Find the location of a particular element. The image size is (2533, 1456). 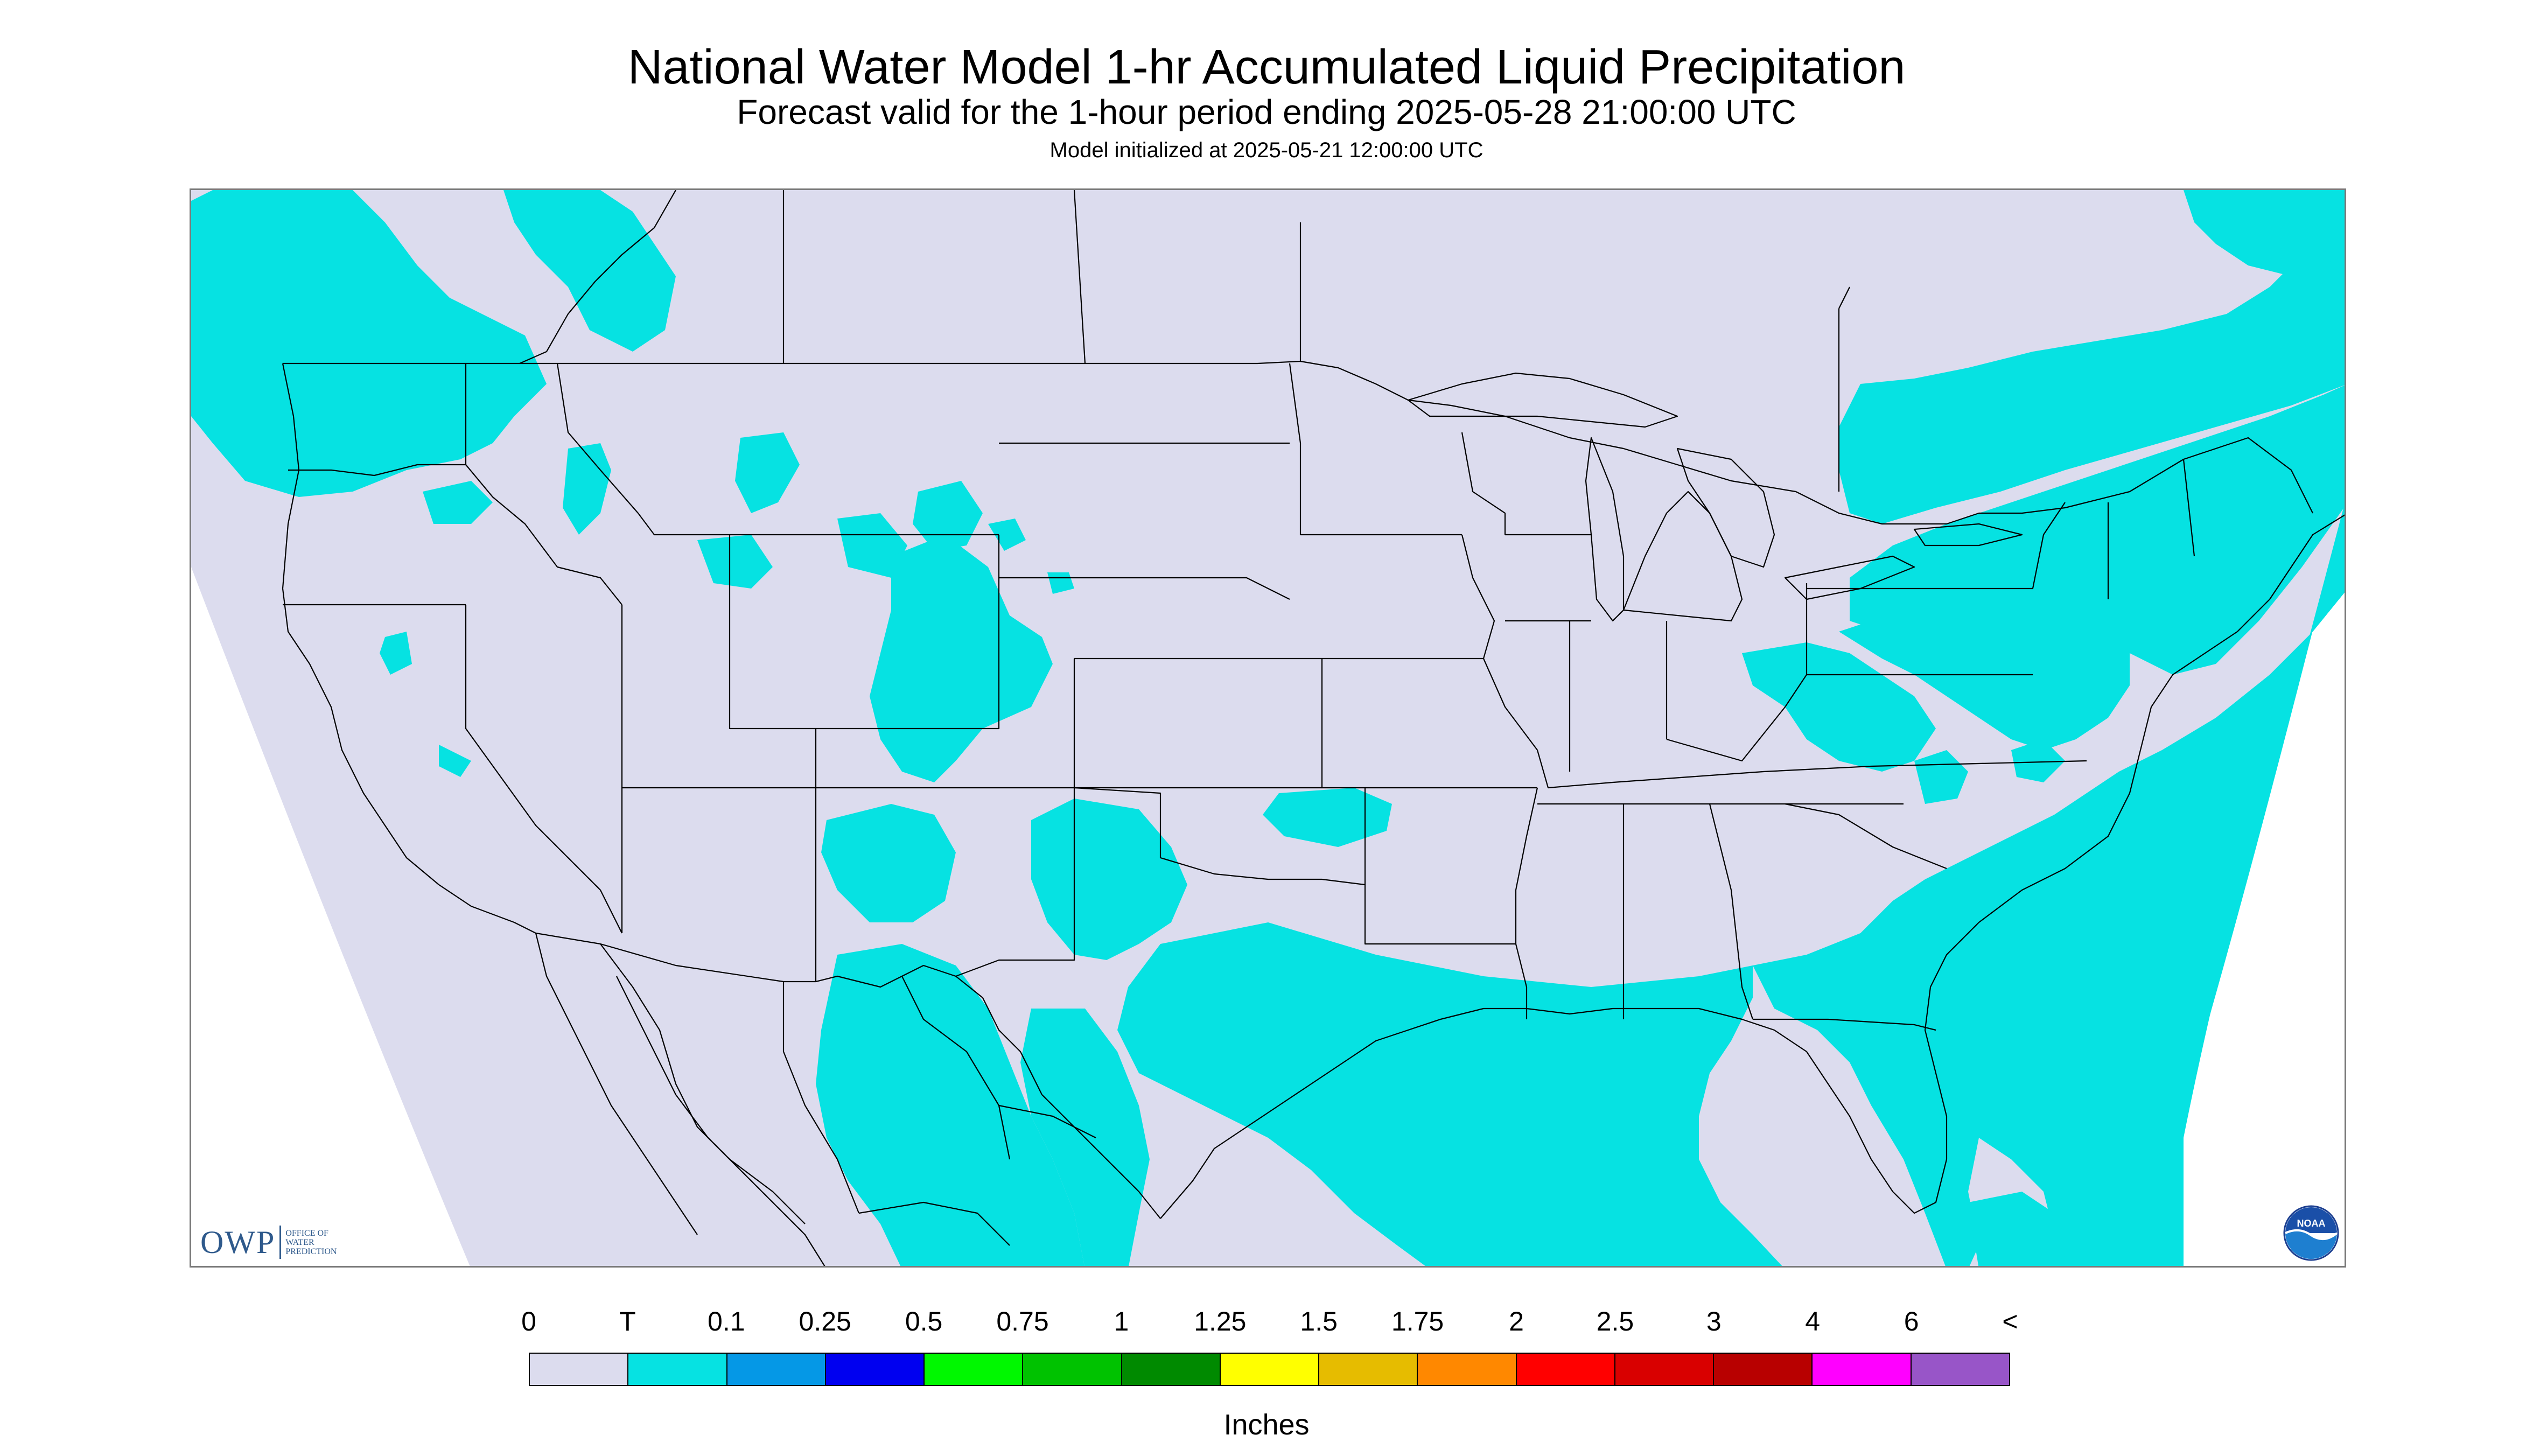

precip-atlantic is located at coordinates (2199, 831).